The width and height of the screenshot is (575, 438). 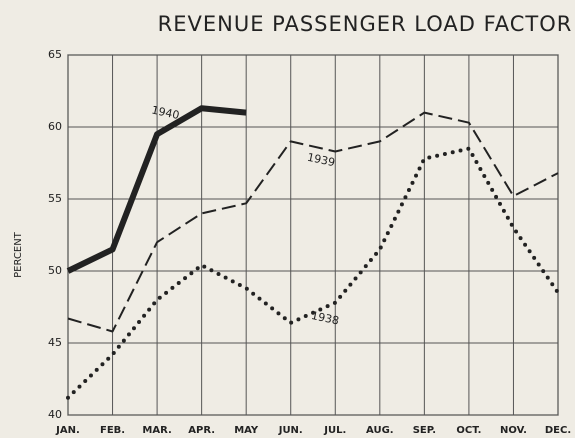 I want to click on x-tick-label: JAN., so click(x=67, y=430).